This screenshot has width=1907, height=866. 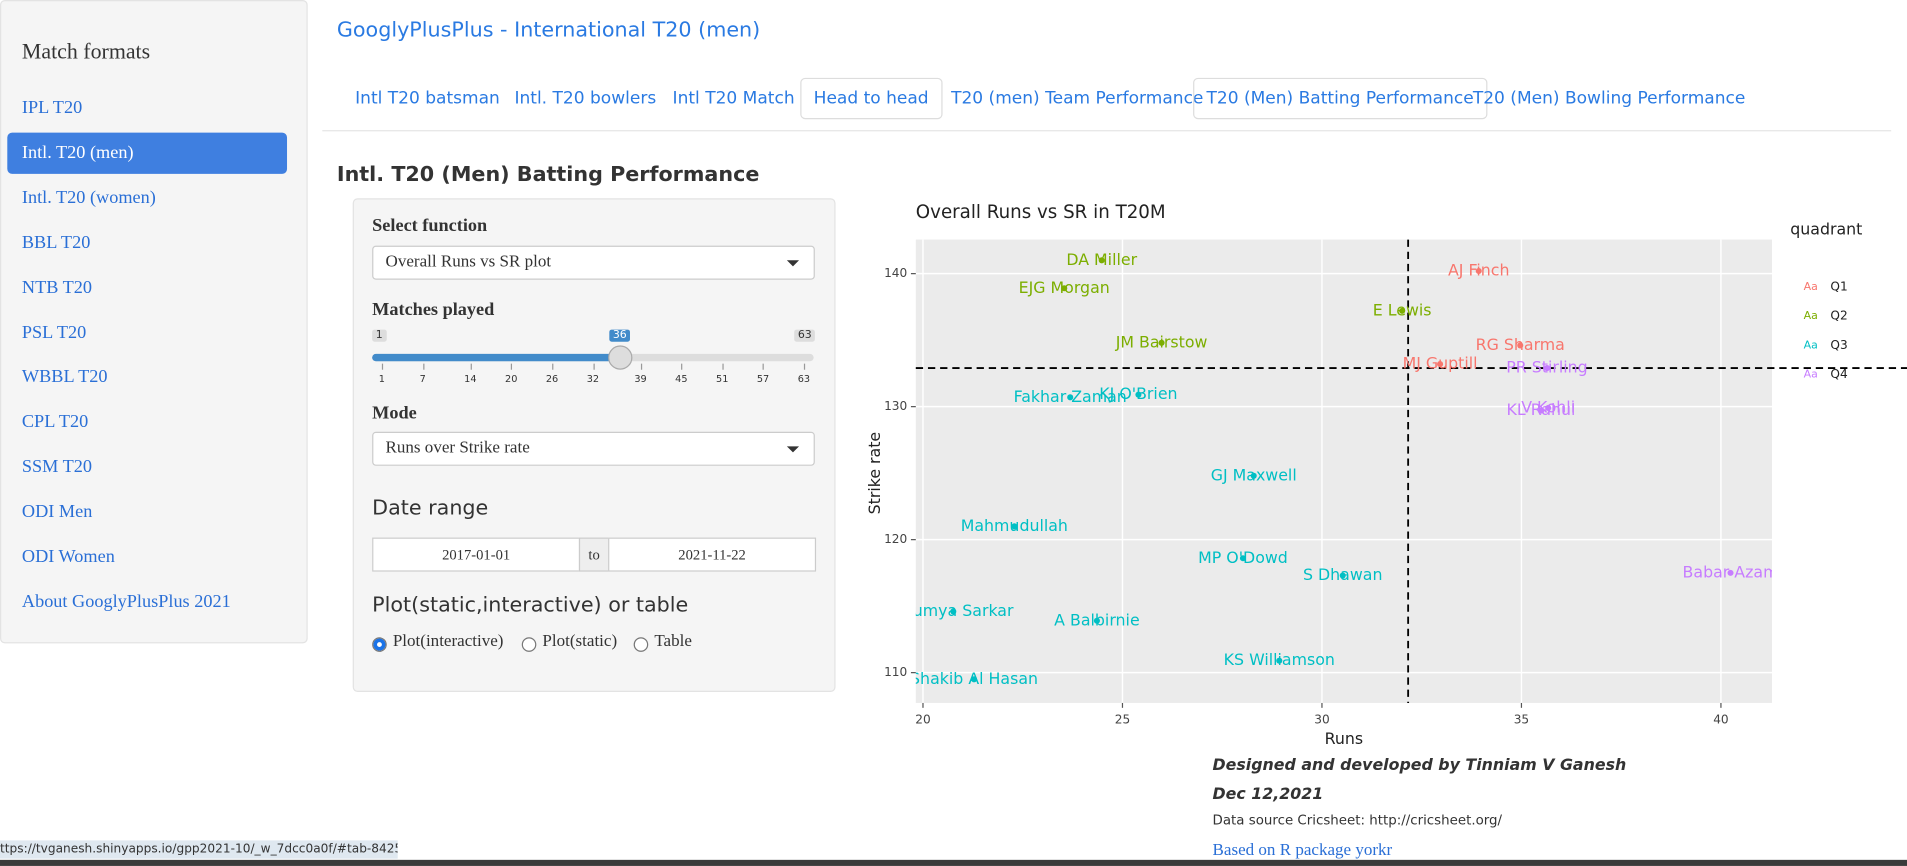 I want to click on point-label: KS Williamson, so click(x=1279, y=659).